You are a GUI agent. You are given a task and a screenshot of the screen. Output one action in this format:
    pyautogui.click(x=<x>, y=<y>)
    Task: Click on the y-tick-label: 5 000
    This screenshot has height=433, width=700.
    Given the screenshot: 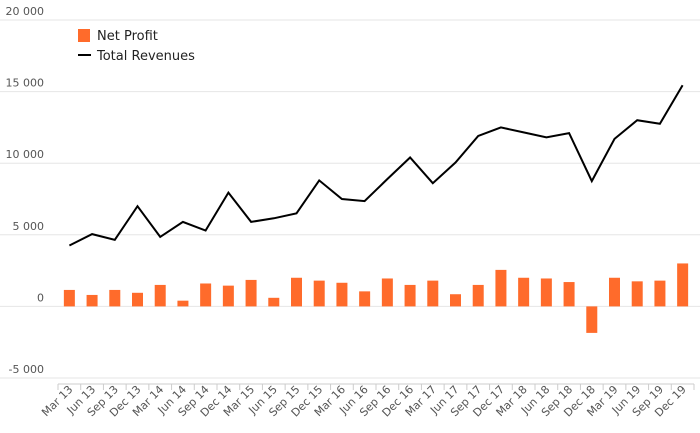 What is the action you would take?
    pyautogui.click(x=29, y=226)
    